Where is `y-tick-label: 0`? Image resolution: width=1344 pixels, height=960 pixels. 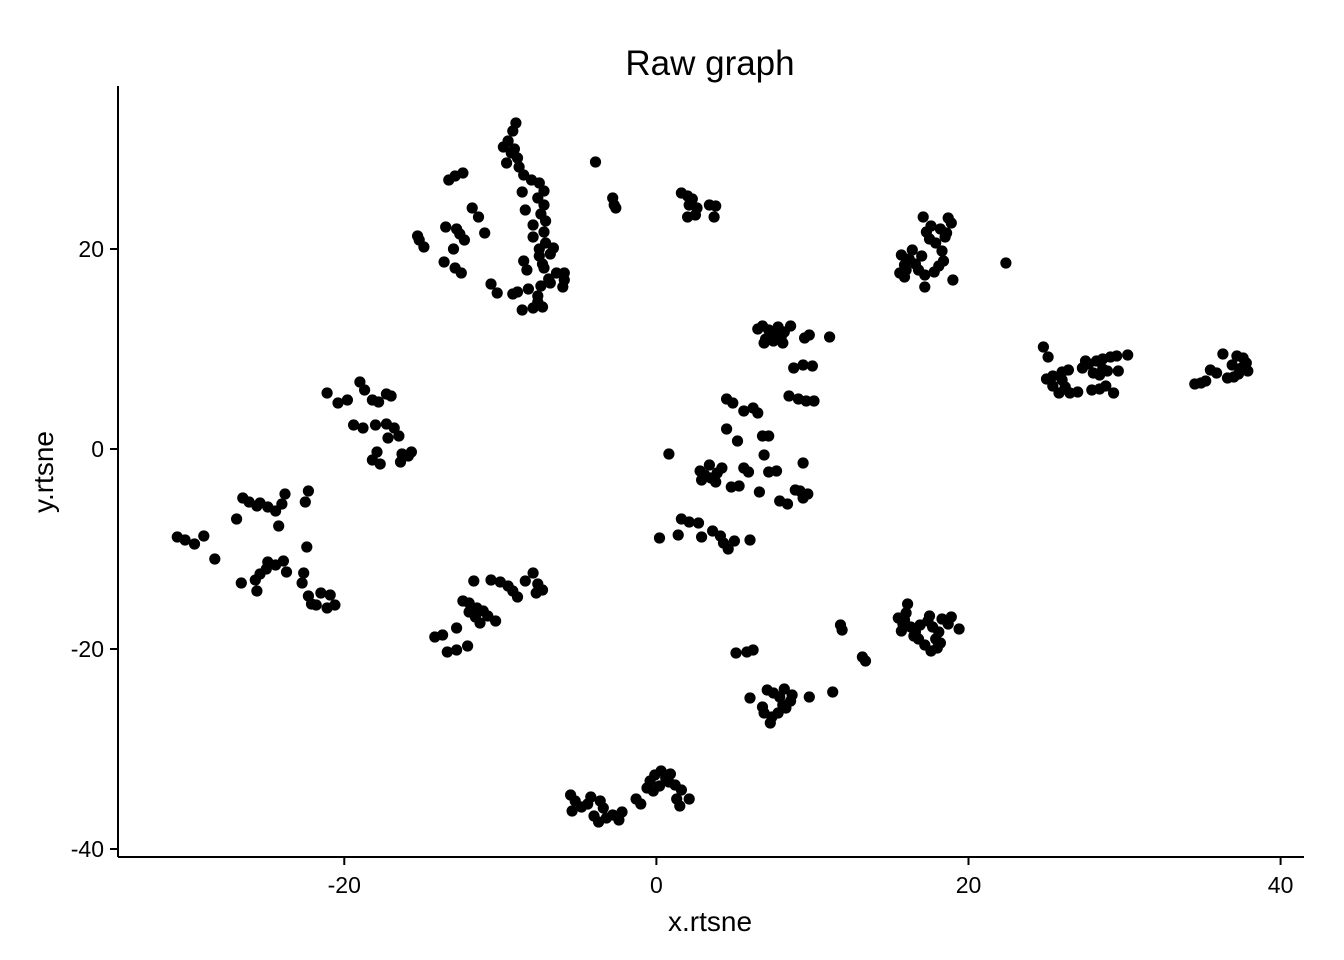 y-tick-label: 0 is located at coordinates (97, 449).